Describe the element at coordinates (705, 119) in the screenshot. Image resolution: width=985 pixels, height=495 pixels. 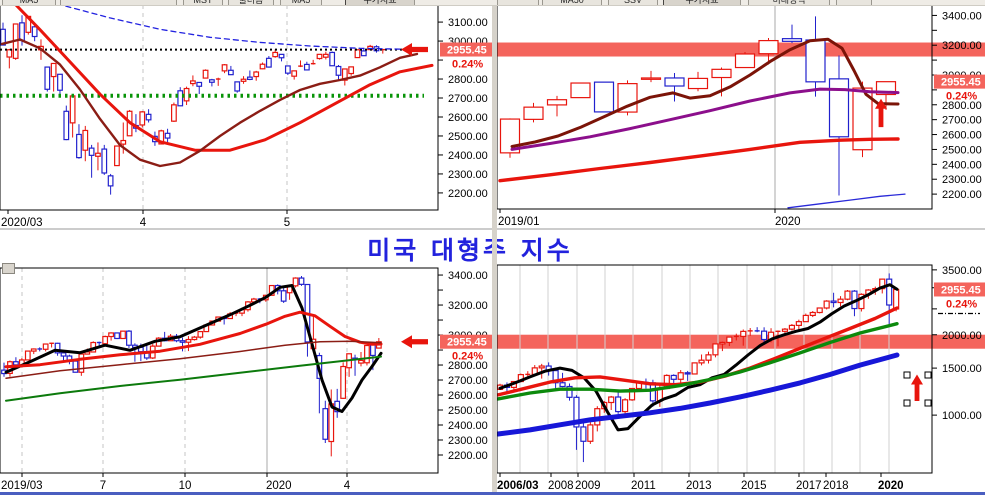
I see `ma-purple` at that location.